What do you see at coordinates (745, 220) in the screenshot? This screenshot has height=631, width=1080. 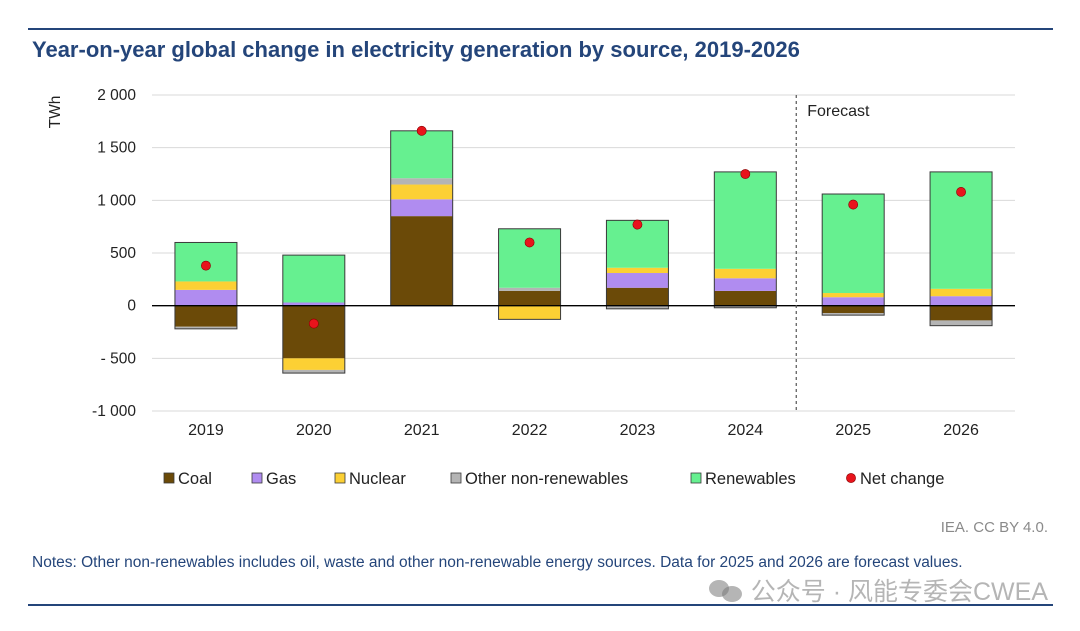 I see `bar-renewables-2024` at bounding box center [745, 220].